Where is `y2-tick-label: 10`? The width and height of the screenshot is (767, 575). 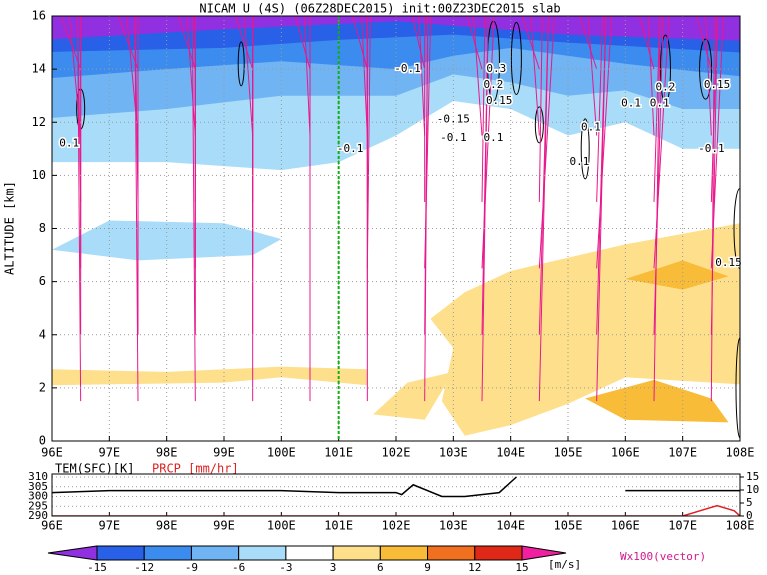
y2-tick-label: 10 is located at coordinates (752, 489).